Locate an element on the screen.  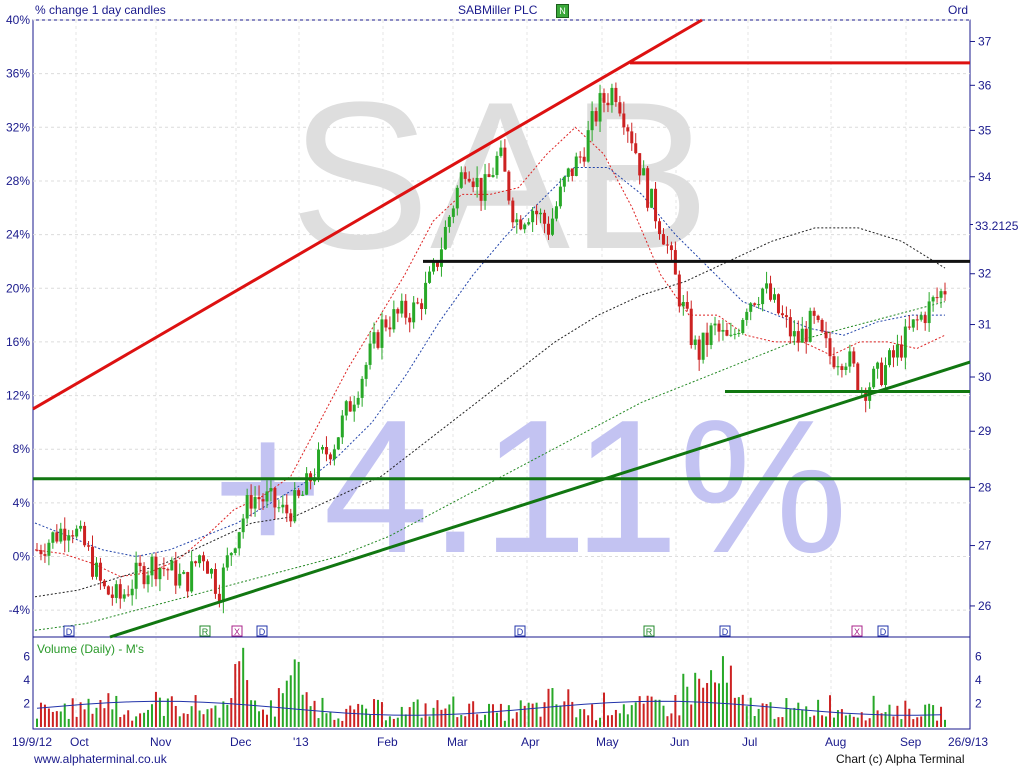
x-tick-label: Apr is located at coordinates (530, 742).